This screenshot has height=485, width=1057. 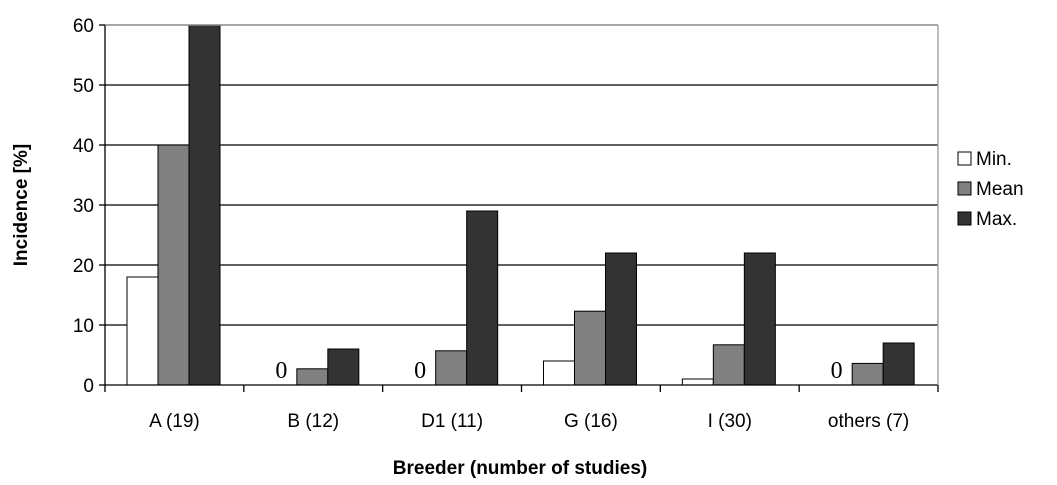 What do you see at coordinates (83, 266) in the screenshot?
I see `y-tick-label: 20` at bounding box center [83, 266].